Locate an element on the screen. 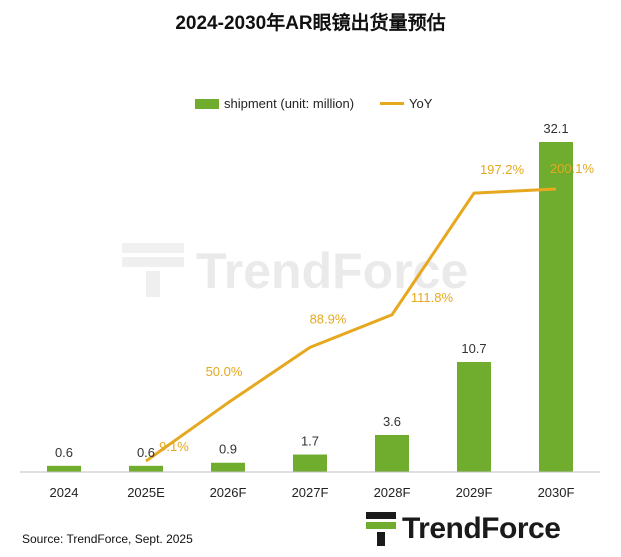 This screenshot has height=557, width=621. legend-label-shipment: shipment (unit: million) is located at coordinates (289, 103).